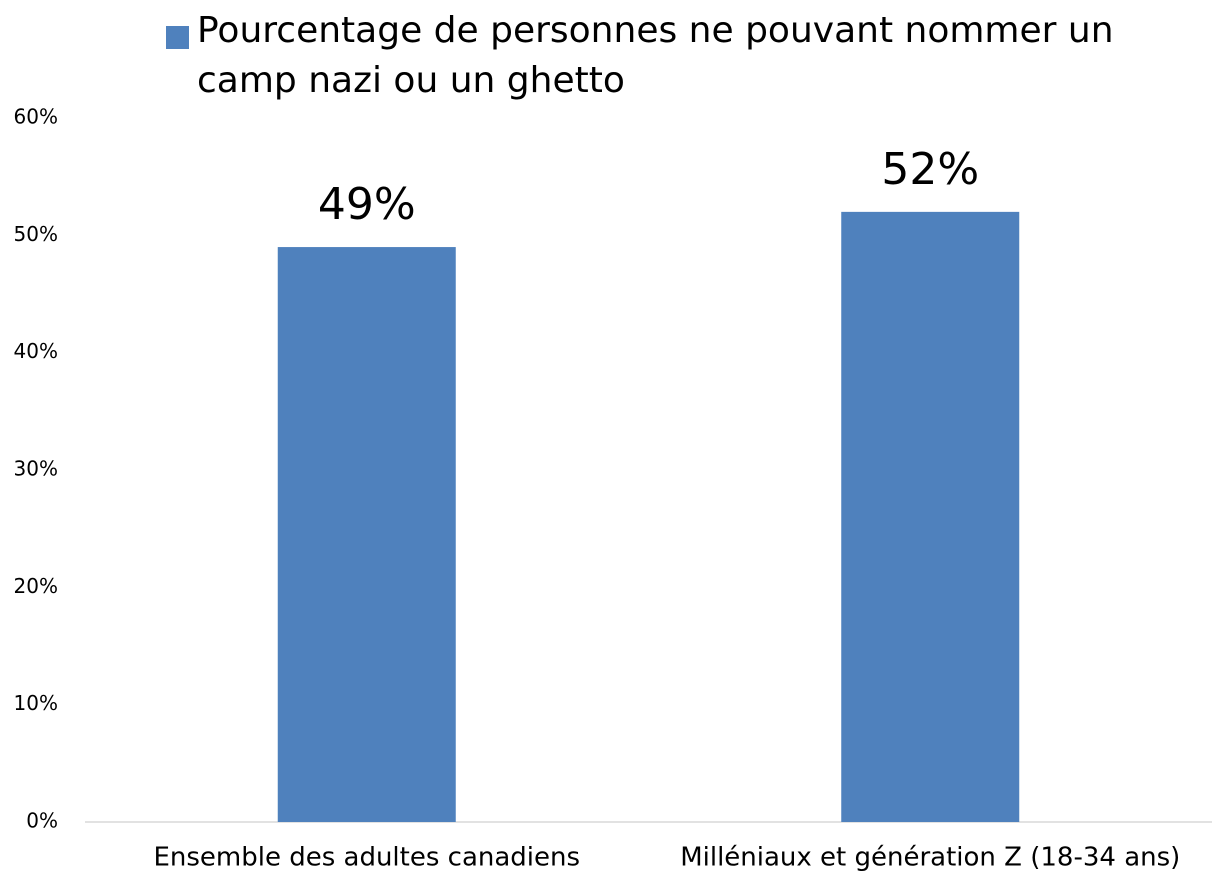 This screenshot has width=1212, height=875. I want to click on y-tick-label: 50%, so click(36, 234).